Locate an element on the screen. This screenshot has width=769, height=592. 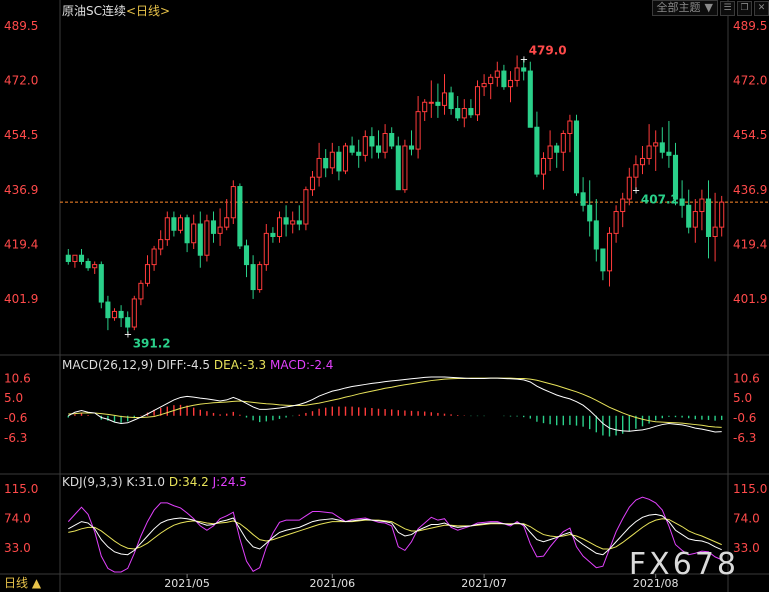
extreme-label: 407.2 is located at coordinates (660, 200).